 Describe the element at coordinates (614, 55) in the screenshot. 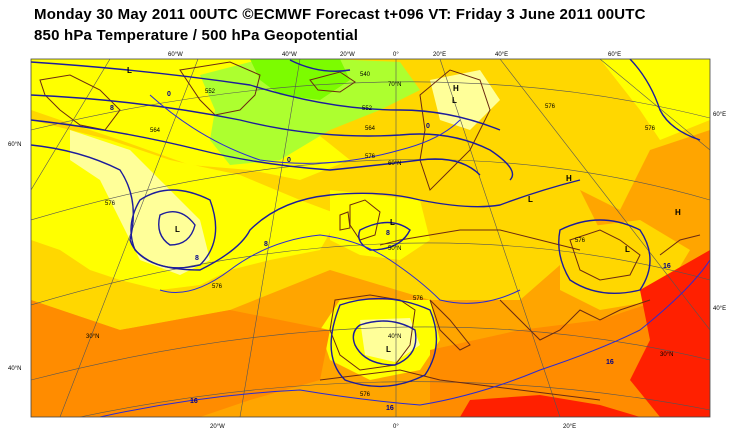

I see `lon-label: 60°E` at that location.